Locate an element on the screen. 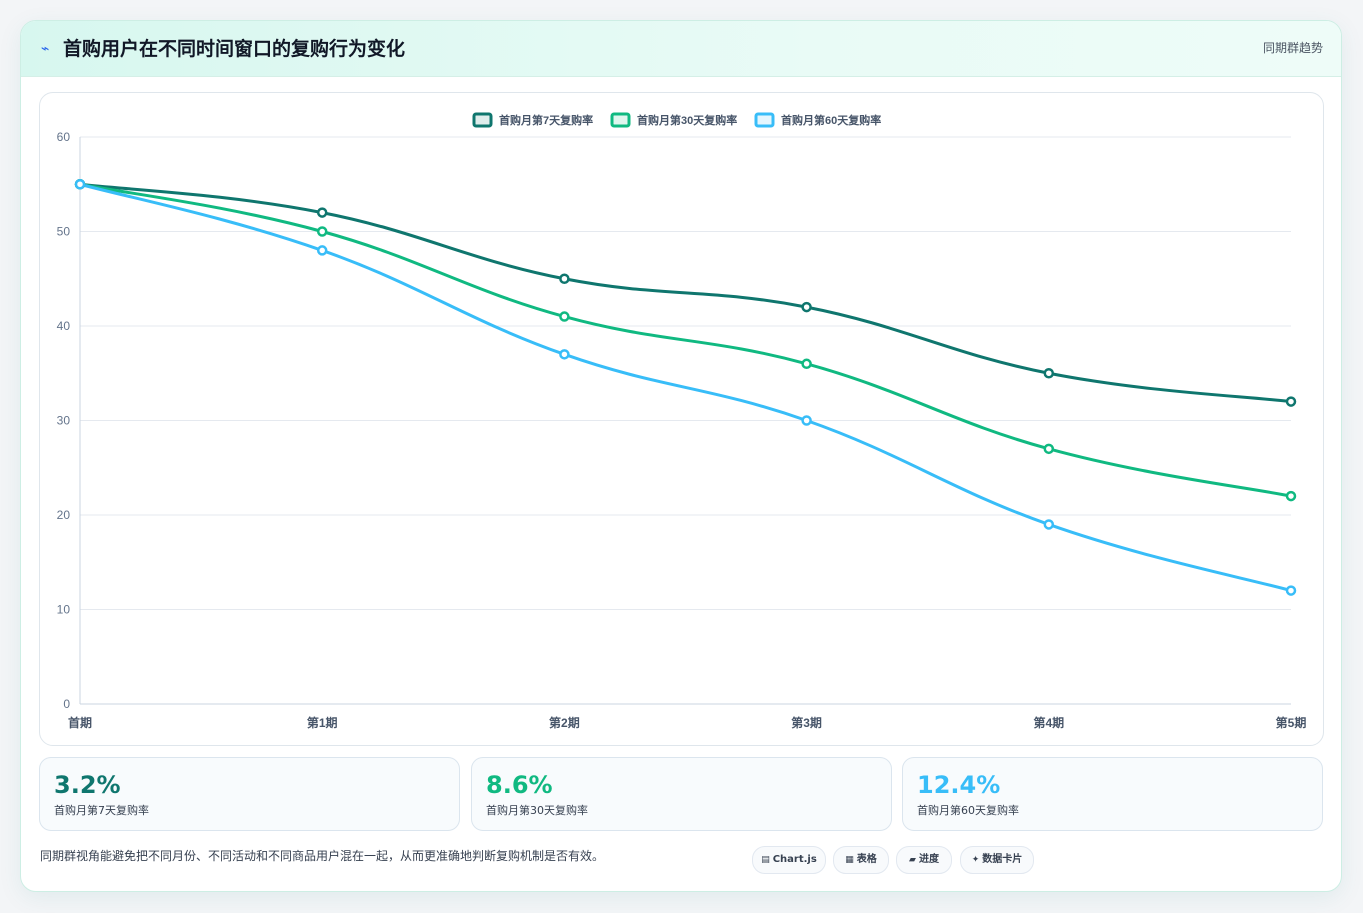 This screenshot has width=1363, height=913. y-tick-label: 10 is located at coordinates (64, 610).